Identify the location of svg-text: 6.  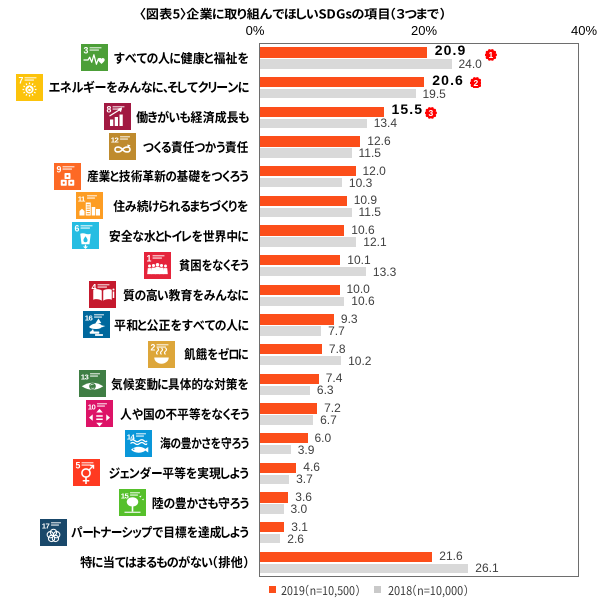
(77, 229).